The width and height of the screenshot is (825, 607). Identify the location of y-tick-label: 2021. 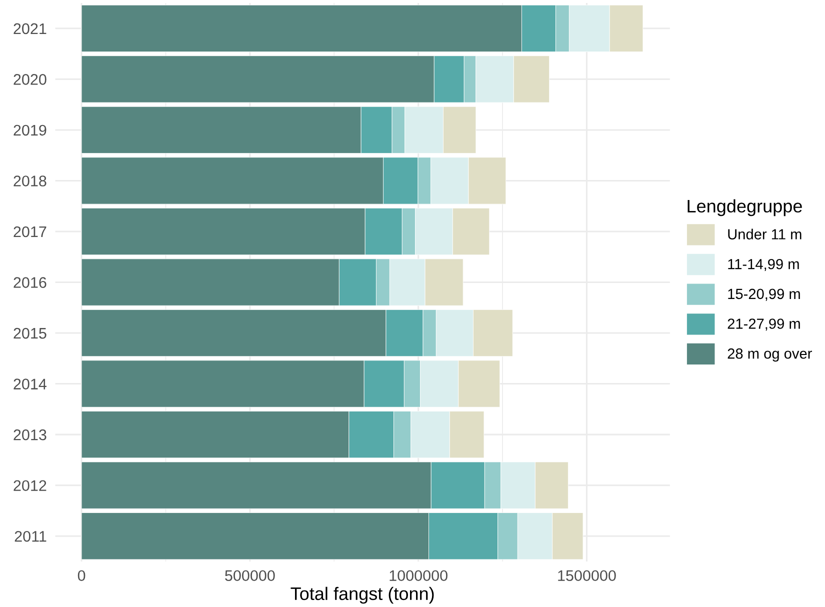
(30, 28).